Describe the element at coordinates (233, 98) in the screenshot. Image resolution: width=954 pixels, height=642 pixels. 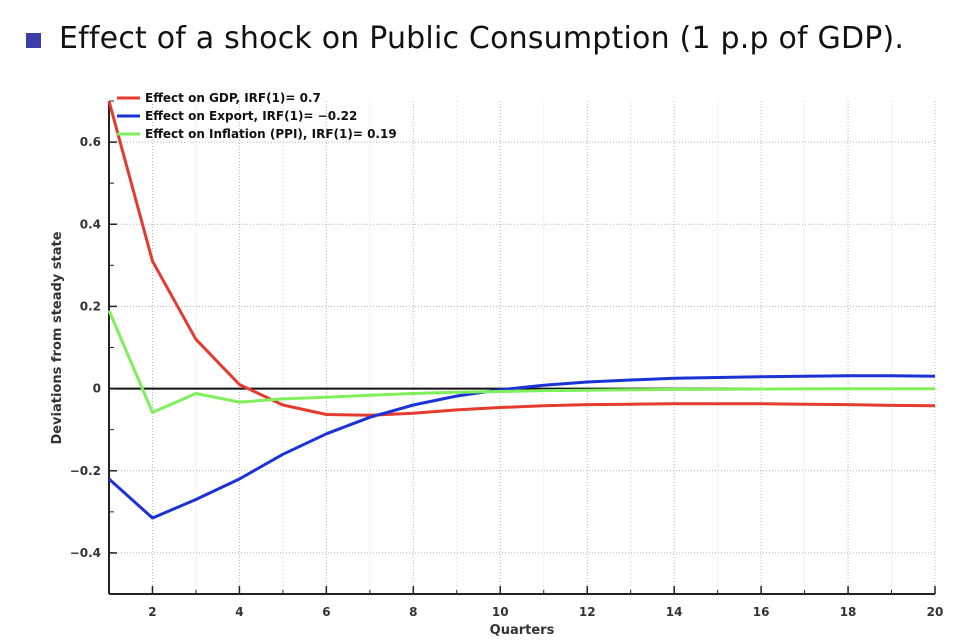
I see `legend-entry-1: Effect on GDP, IRF(1)= 0.7` at that location.